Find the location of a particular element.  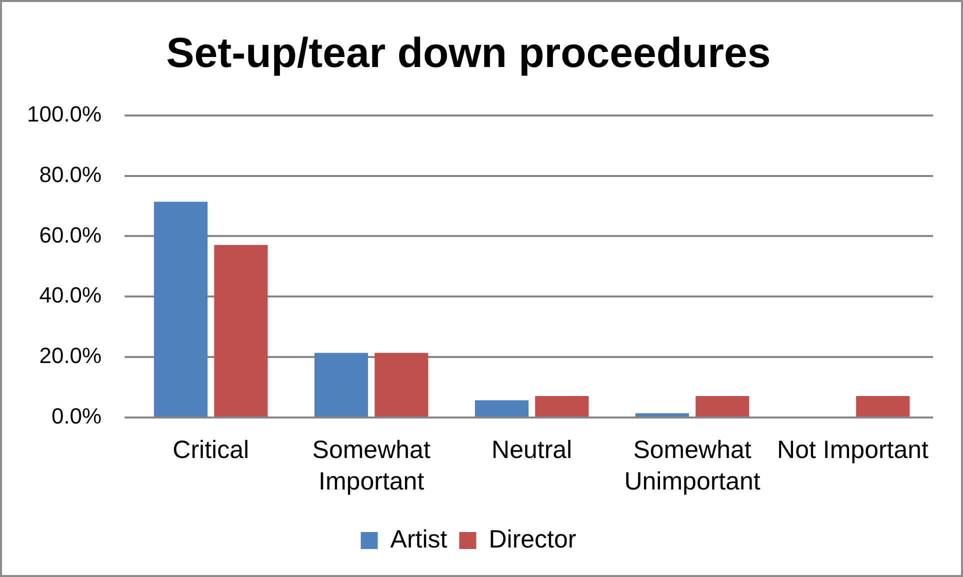

y-tick-label: 100.0% is located at coordinates (64, 113).